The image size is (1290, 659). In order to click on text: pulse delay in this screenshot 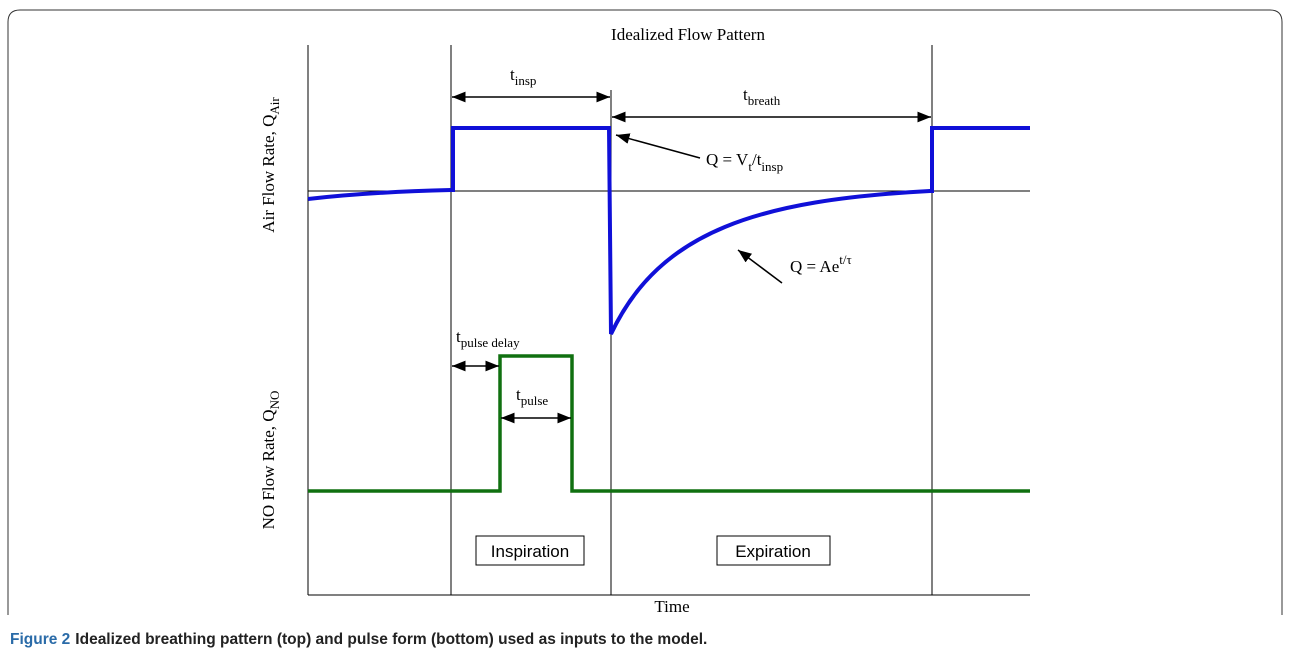, I will do `click(490, 342)`.